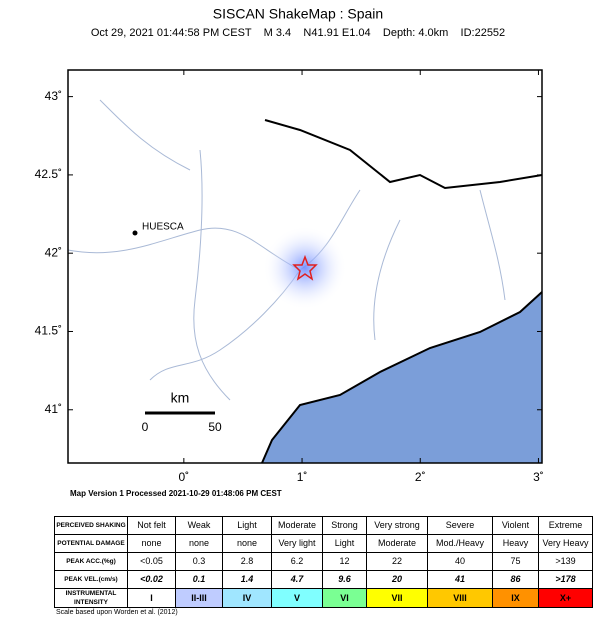 This screenshot has height=644, width=595. What do you see at coordinates (151, 525) in the screenshot?
I see `table-cell: Not felt` at bounding box center [151, 525].